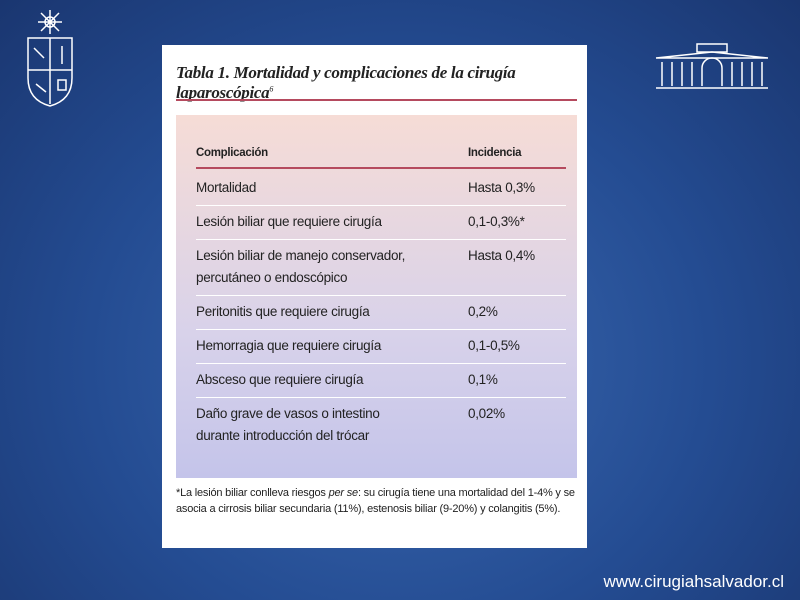 The width and height of the screenshot is (800, 600). Describe the element at coordinates (50, 58) in the screenshot. I see `crest-logo` at that location.